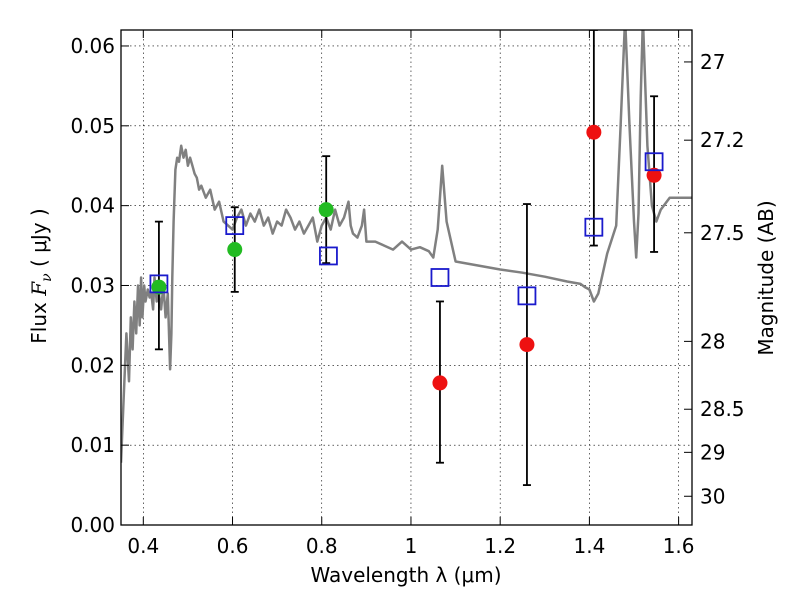 The width and height of the screenshot is (800, 600). What do you see at coordinates (712, 496) in the screenshot?
I see `right-tick-label: 30` at bounding box center [712, 496].